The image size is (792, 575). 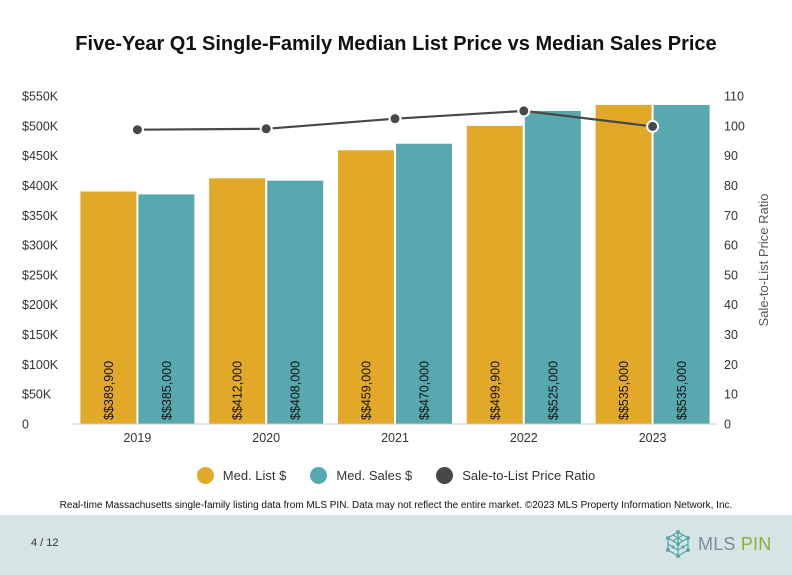 I want to click on left-tick-label: $550K, so click(x=40, y=97).